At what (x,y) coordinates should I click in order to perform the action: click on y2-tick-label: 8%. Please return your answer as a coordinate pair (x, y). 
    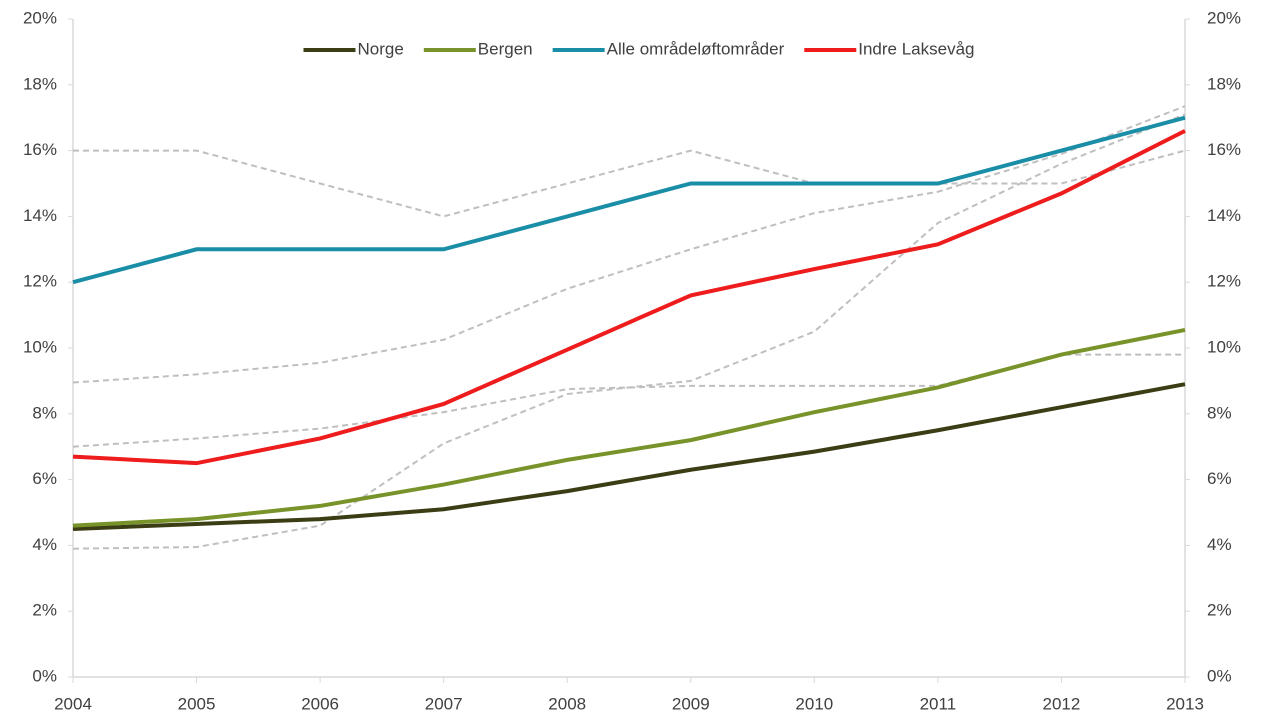
    Looking at the image, I should click on (1219, 412).